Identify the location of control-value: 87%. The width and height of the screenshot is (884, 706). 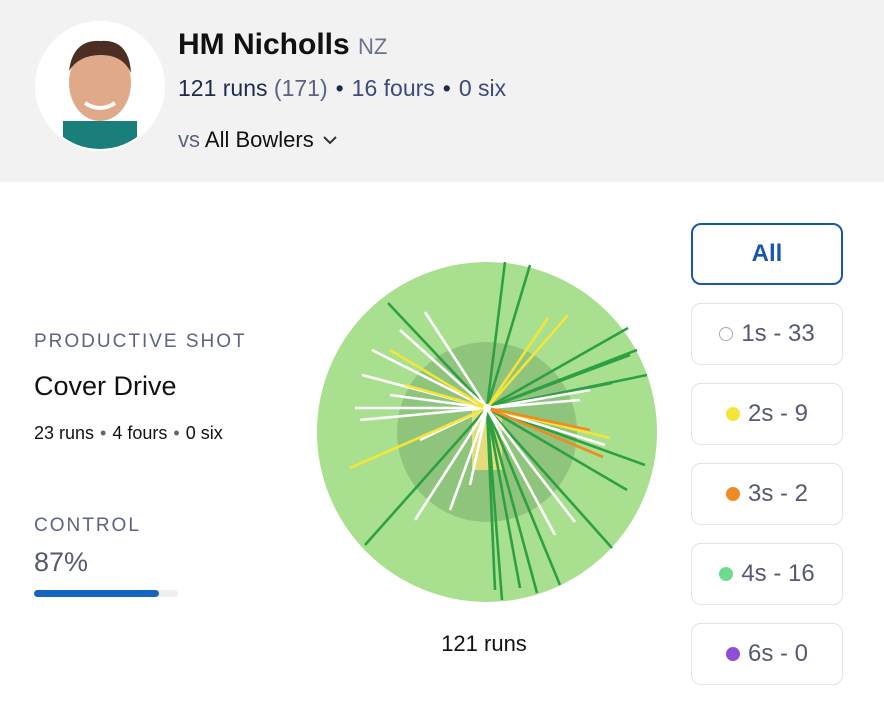
(61, 562).